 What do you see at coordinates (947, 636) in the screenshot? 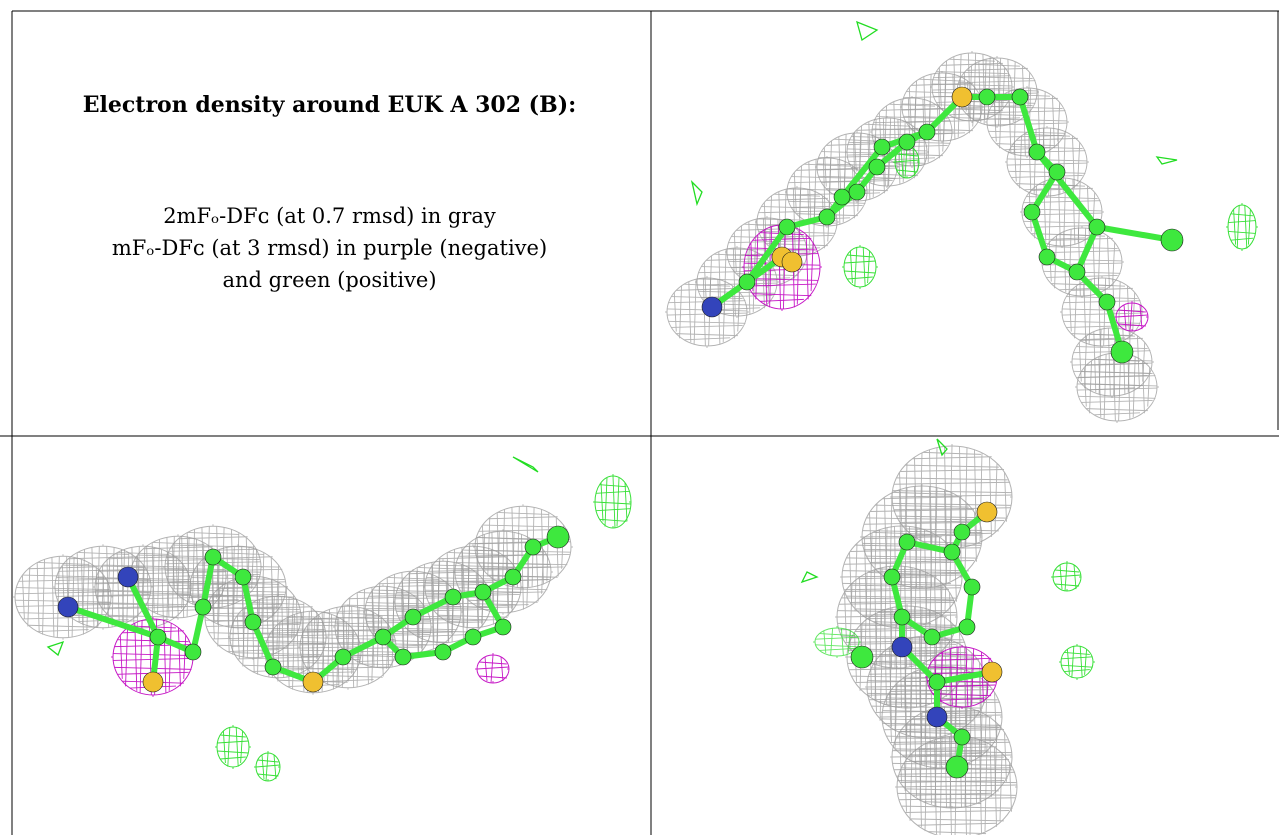
I see `view-bottom-right` at bounding box center [947, 636].